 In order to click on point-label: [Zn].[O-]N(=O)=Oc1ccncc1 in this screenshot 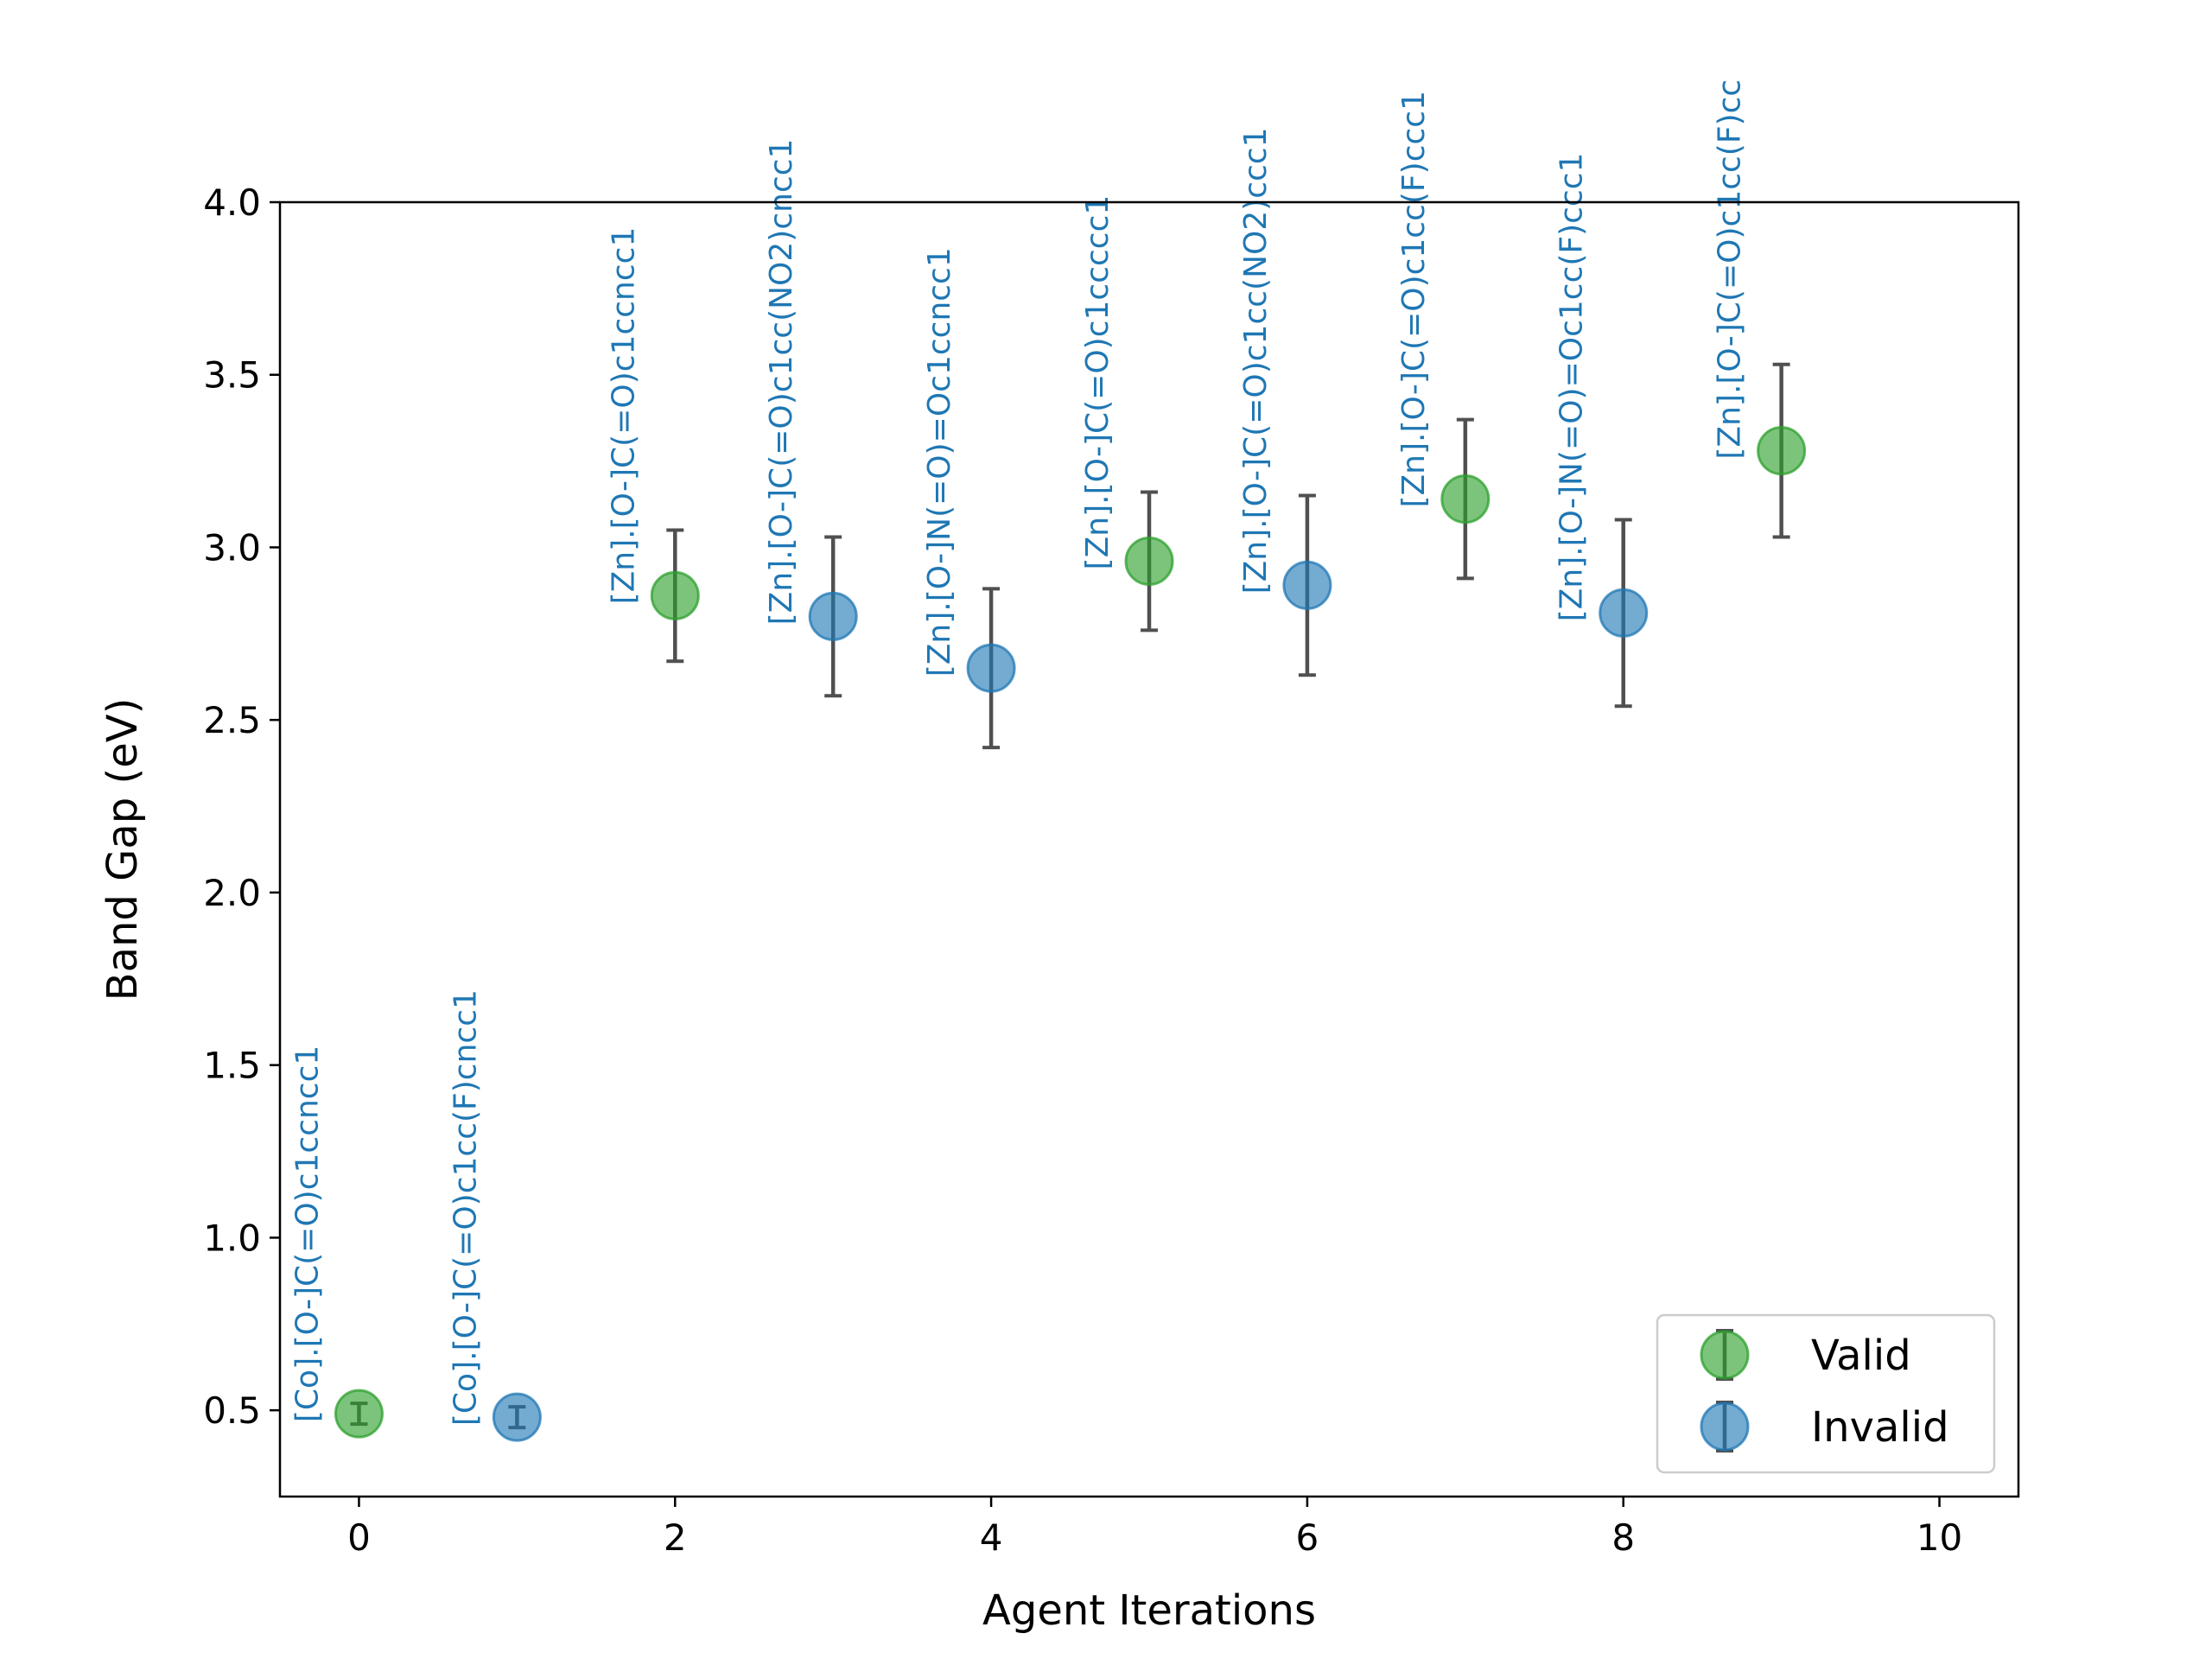, I will do `click(940, 462)`.